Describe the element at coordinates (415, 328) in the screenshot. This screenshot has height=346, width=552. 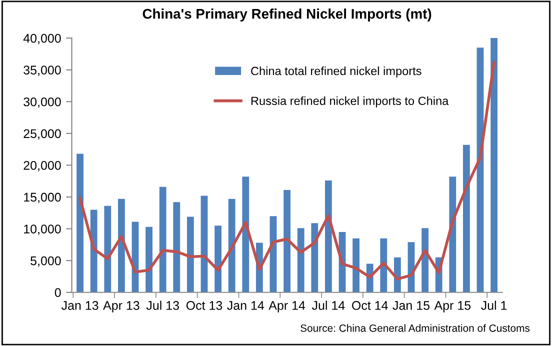
I see `source-note: Source: China General Administration of Customs` at that location.